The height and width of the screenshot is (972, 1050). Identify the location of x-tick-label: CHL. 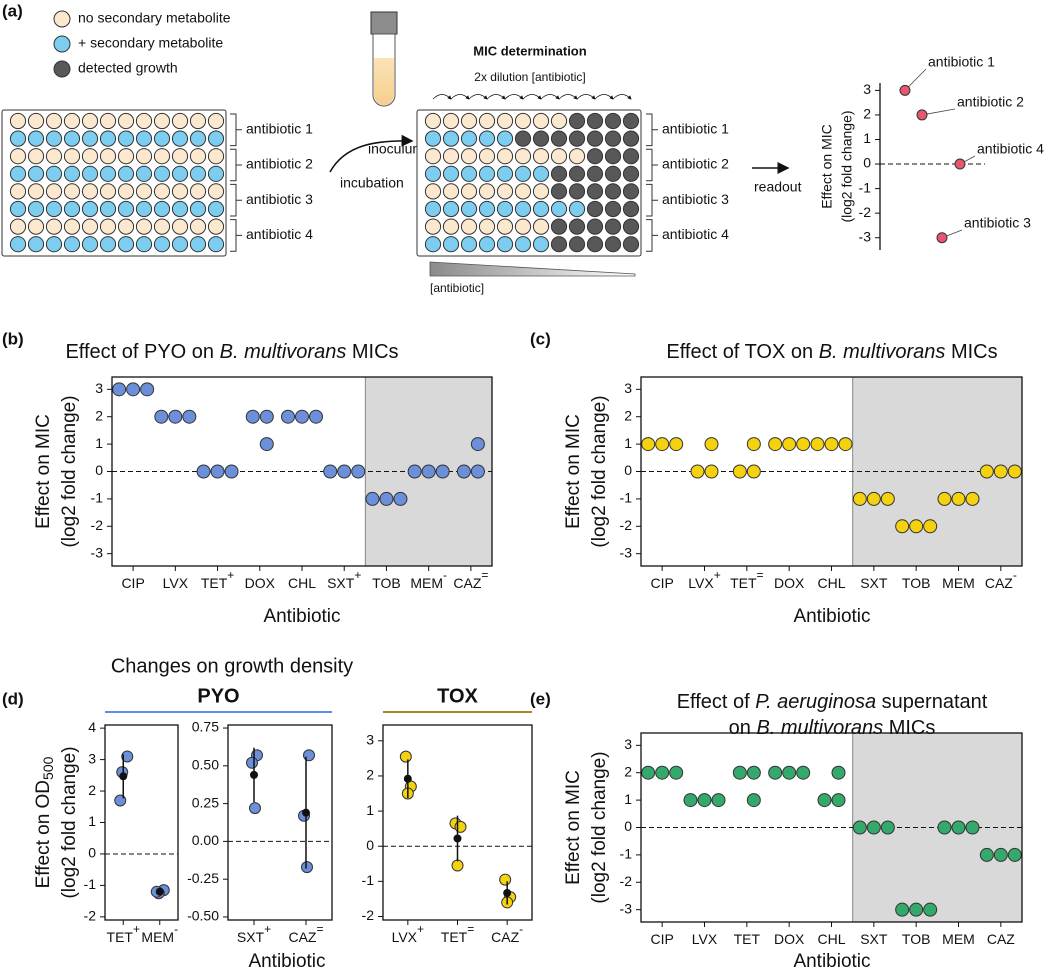
(302, 583).